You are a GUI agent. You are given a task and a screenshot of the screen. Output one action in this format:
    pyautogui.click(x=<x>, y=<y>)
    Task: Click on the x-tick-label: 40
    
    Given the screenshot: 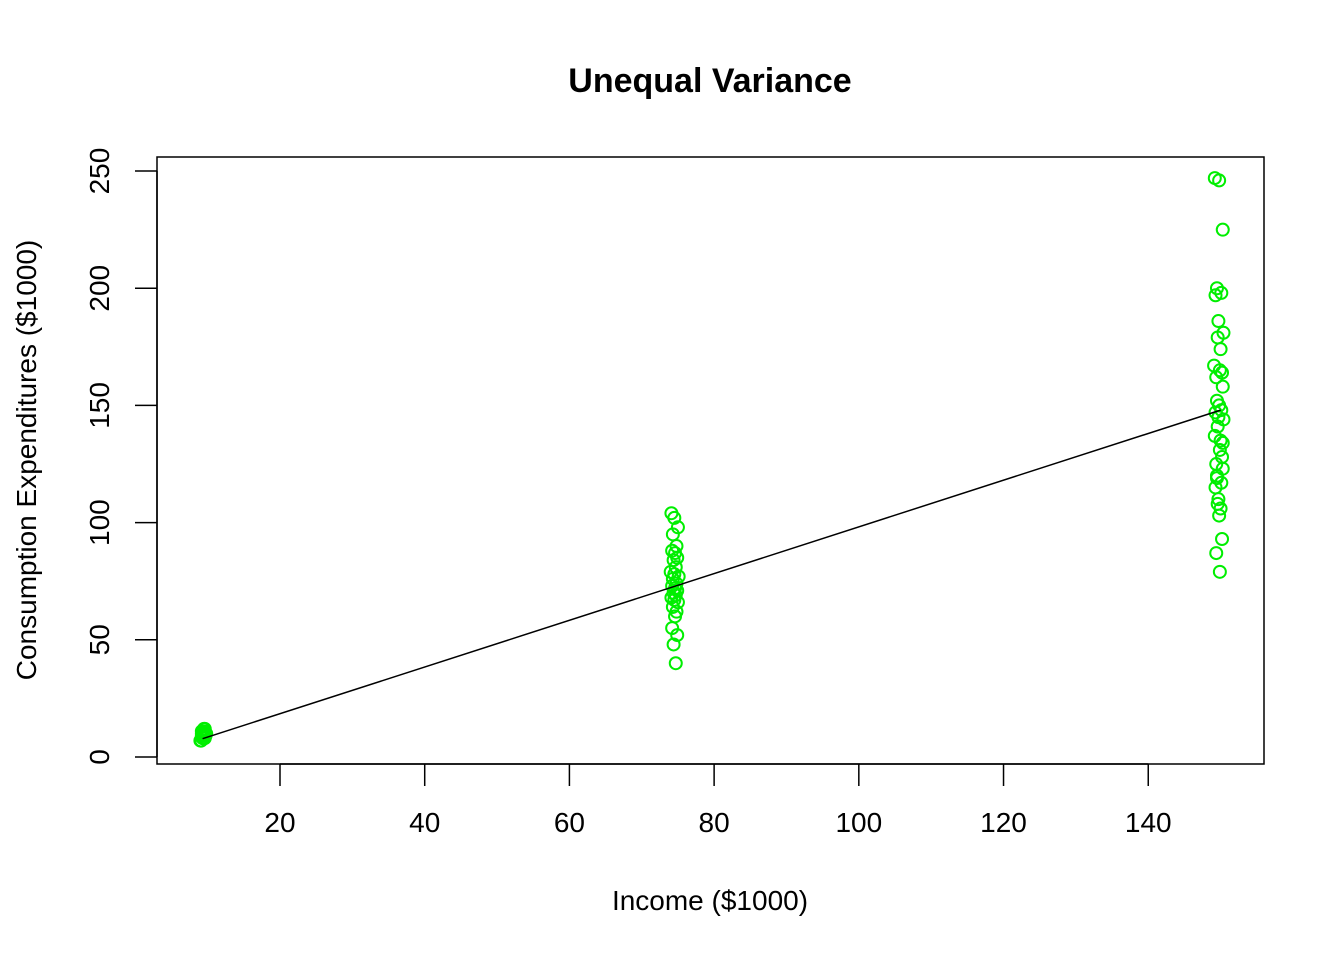 What is the action you would take?
    pyautogui.click(x=424, y=822)
    